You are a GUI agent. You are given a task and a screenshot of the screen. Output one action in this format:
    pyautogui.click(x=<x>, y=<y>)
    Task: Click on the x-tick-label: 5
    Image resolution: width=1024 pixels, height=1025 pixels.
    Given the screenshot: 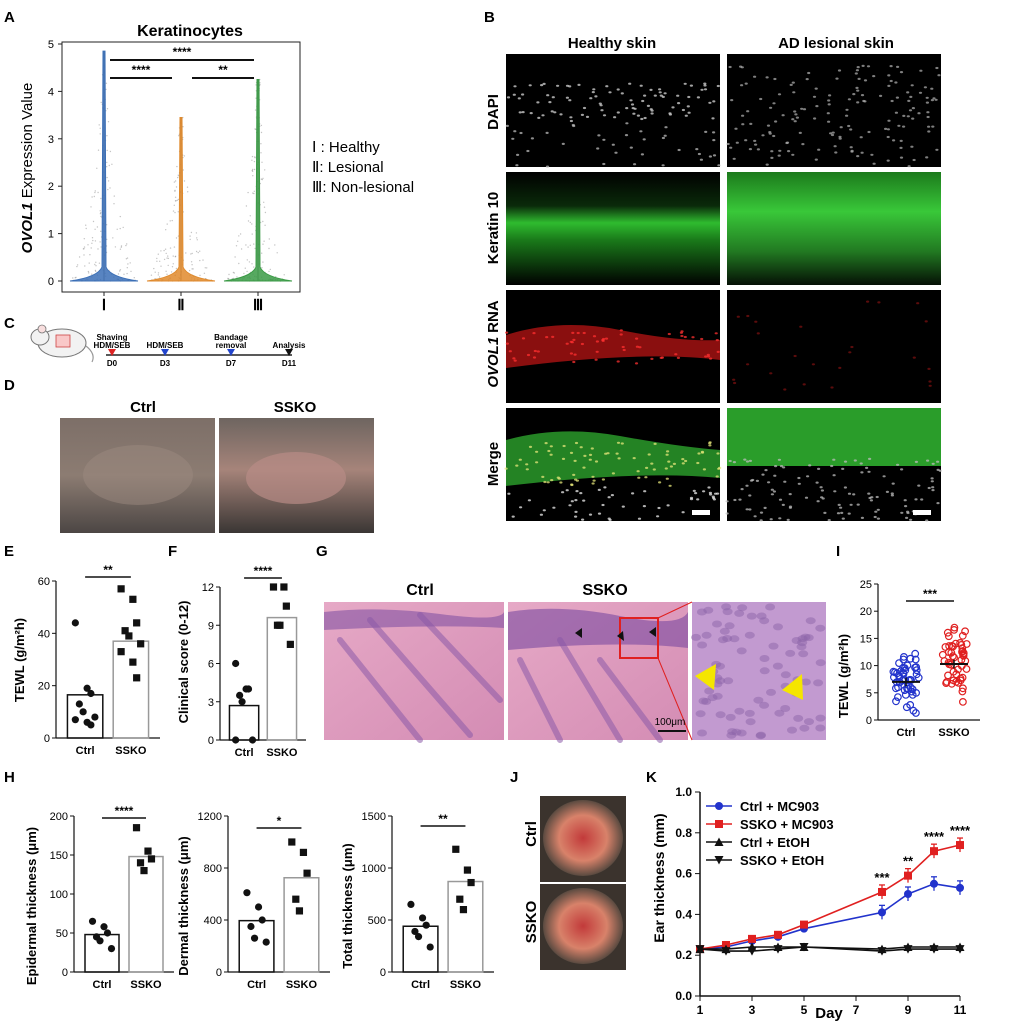 What is the action you would take?
    pyautogui.click(x=804, y=1010)
    